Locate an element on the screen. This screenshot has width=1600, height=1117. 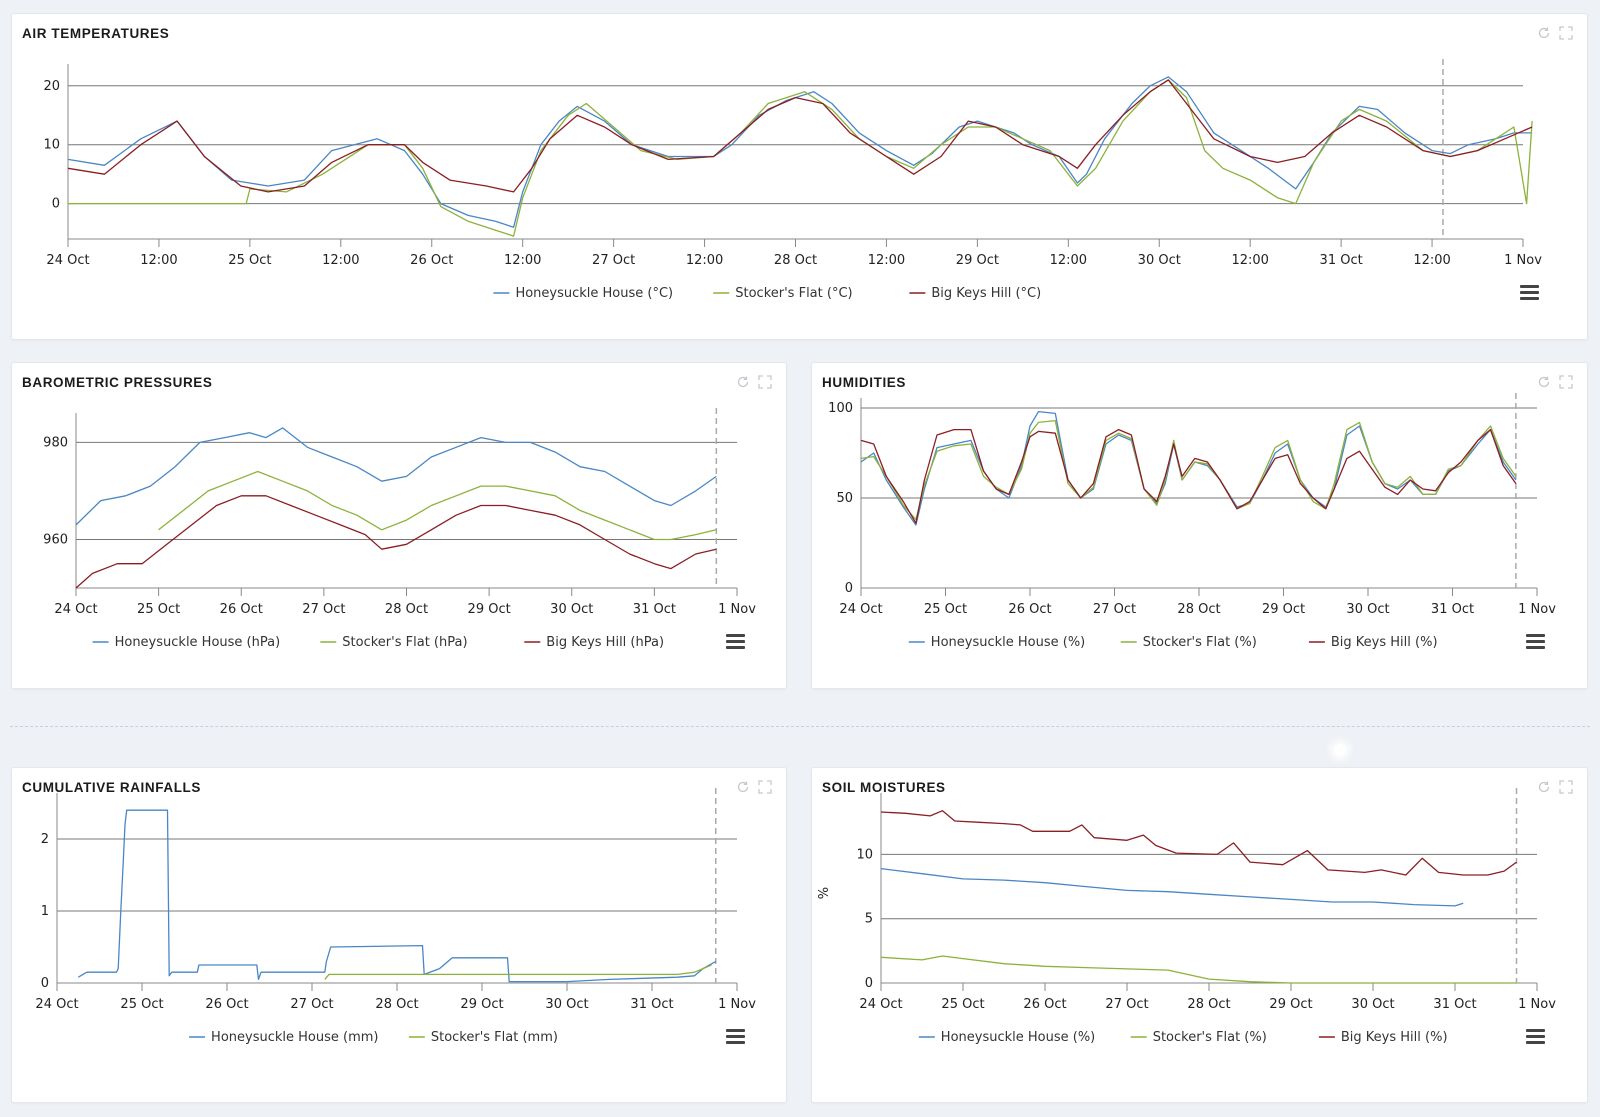
legend-item: Stocker's Flat (hPa) is located at coordinates (394, 642).